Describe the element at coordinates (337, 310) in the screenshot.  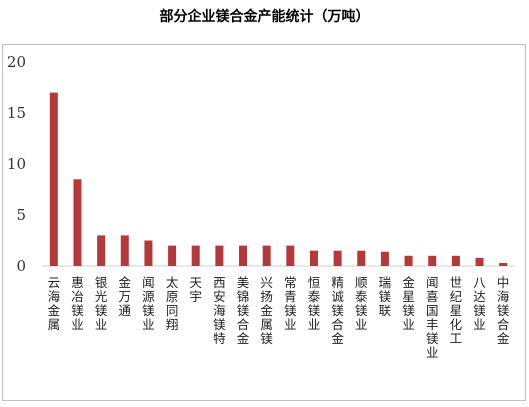
I see `x-category-label: 精诚镁合金` at that location.